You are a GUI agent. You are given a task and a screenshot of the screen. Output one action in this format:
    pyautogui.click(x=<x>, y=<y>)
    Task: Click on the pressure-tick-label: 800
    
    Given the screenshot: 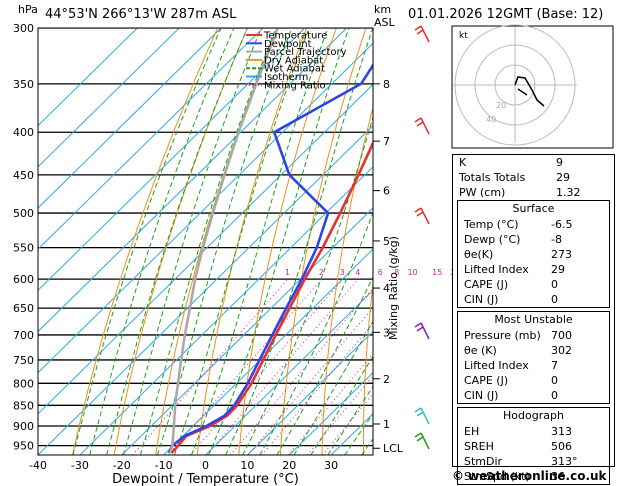 What is the action you would take?
    pyautogui.click(x=23, y=383)
    